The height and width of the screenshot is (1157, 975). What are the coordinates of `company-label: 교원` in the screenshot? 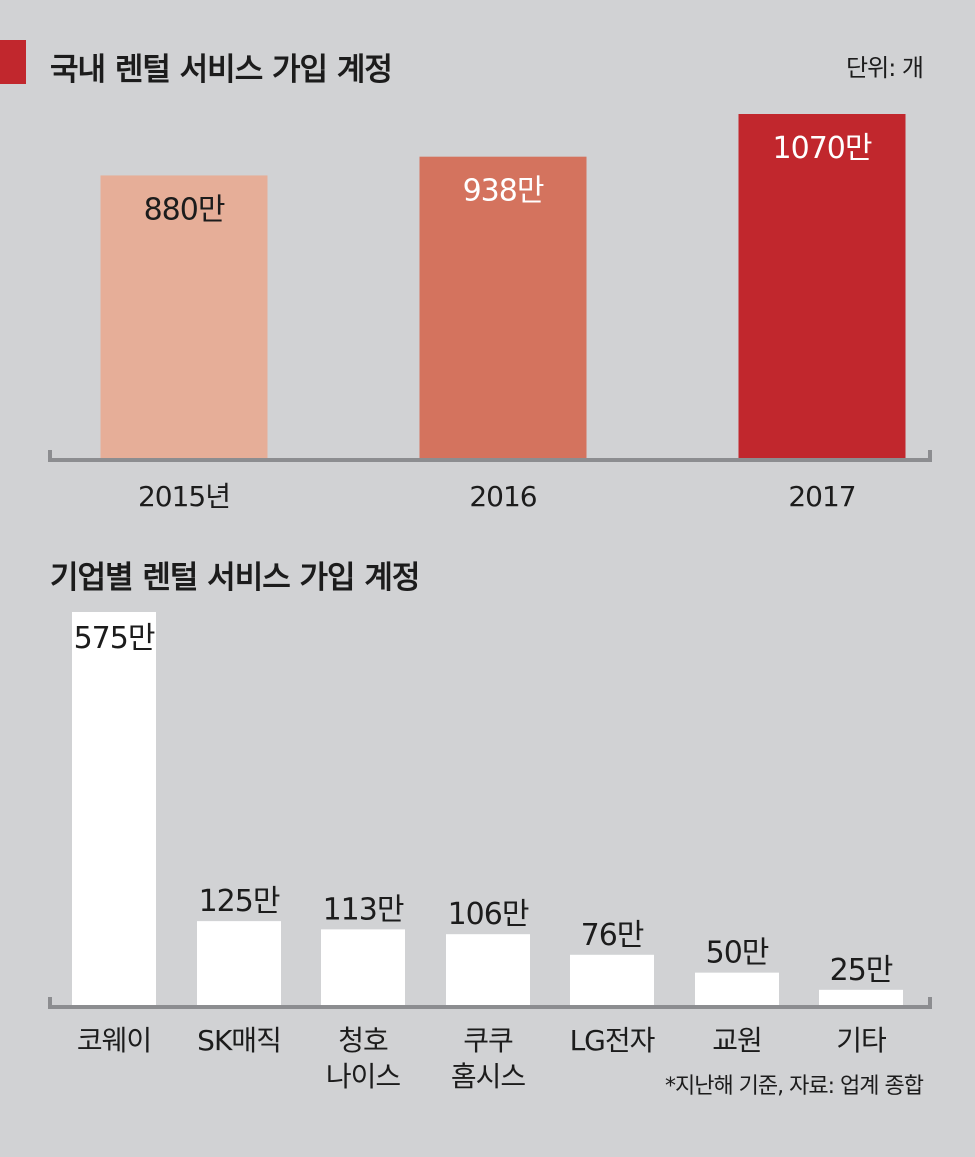 It's located at (737, 1040).